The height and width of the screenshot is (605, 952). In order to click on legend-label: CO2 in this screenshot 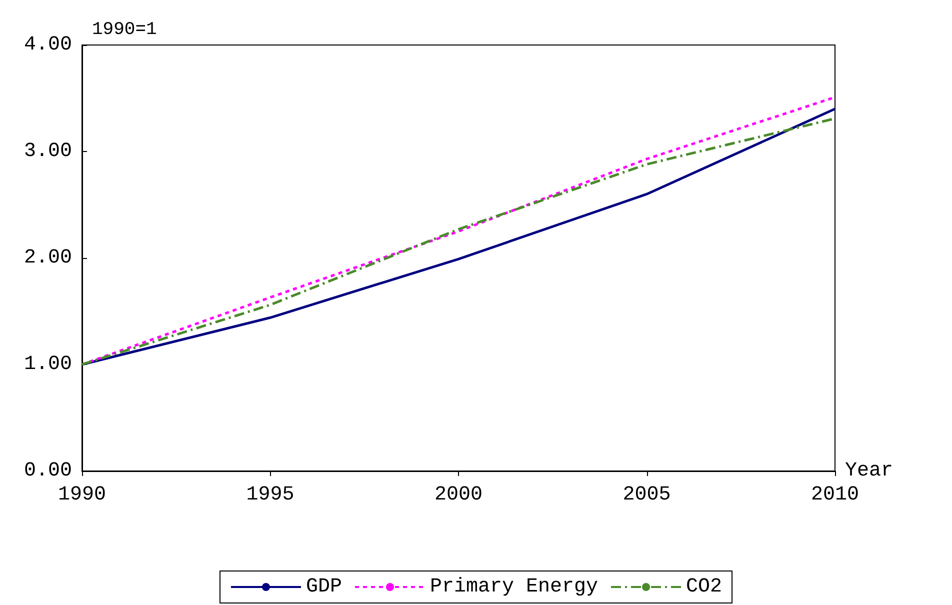, I will do `click(704, 587)`.